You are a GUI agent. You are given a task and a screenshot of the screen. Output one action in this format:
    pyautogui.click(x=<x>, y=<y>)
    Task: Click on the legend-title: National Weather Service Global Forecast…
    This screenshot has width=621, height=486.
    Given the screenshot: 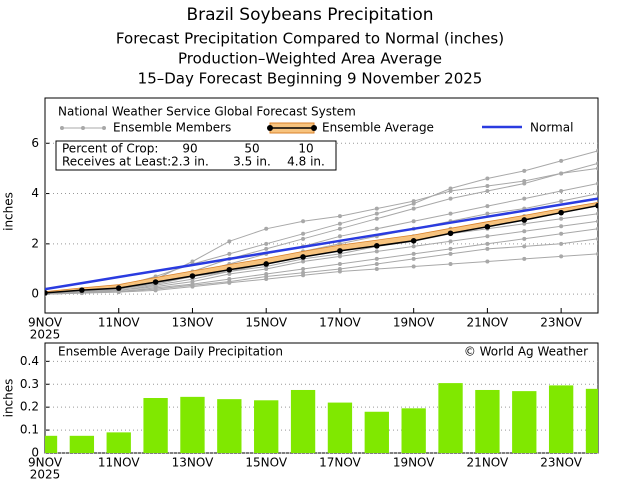 What is the action you would take?
    pyautogui.click(x=207, y=112)
    